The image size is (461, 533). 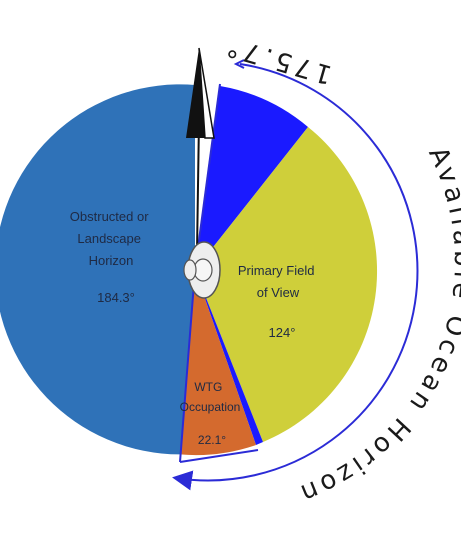 What do you see at coordinates (251, 178) in the screenshot?
I see `ocean-blue-wedge` at bounding box center [251, 178].